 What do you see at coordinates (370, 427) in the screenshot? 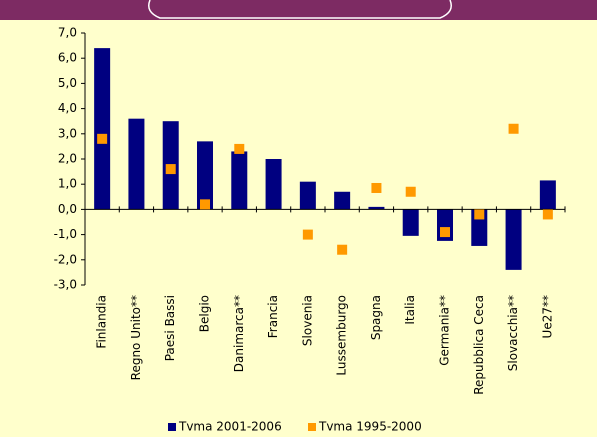
I see `legend-label: Tvma 1995-2000` at bounding box center [370, 427].